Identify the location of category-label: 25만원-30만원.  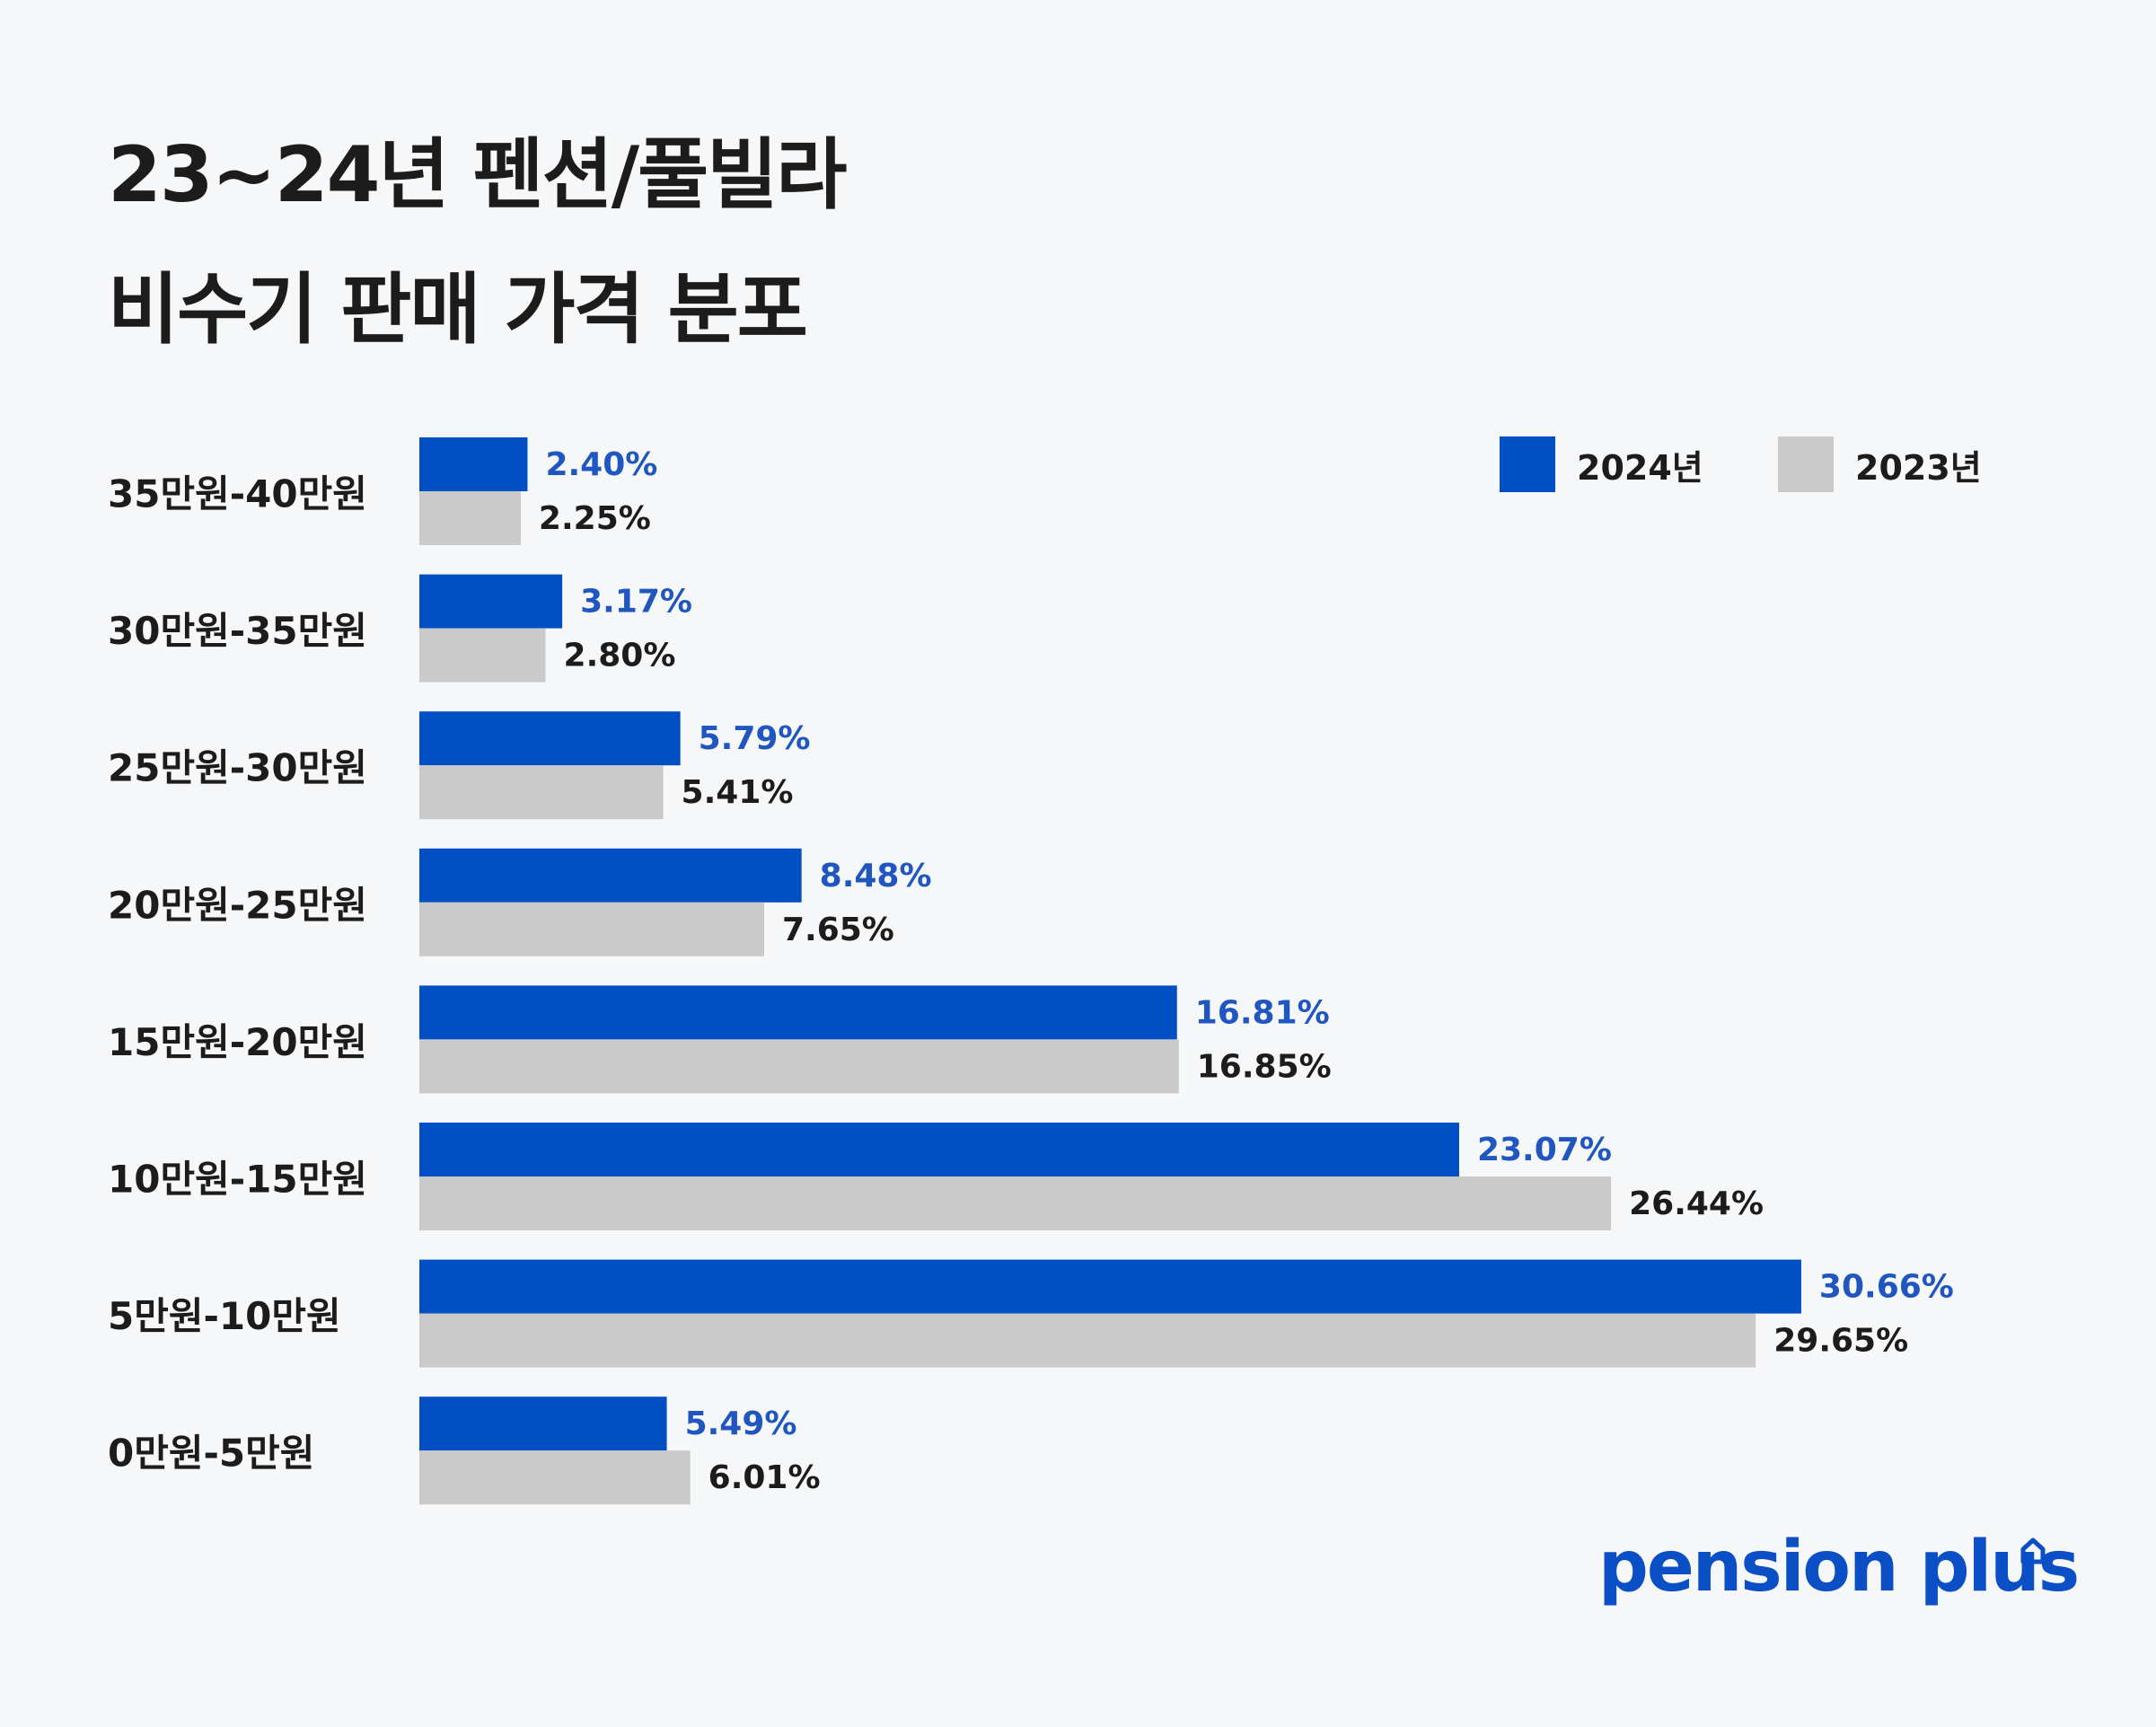
(237, 768).